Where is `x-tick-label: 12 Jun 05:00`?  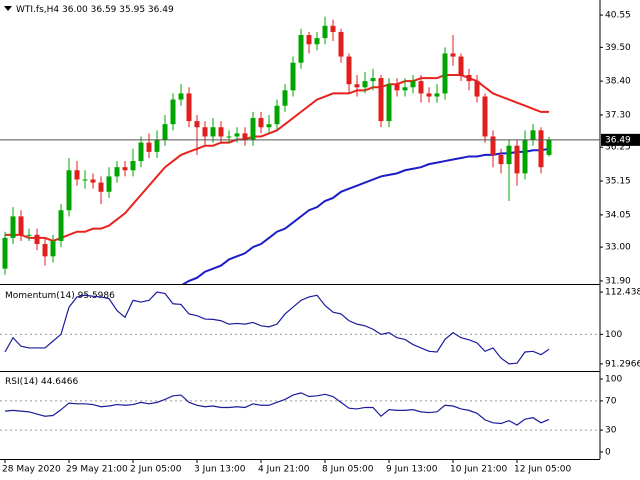
x-tick-label: 12 Jun 05:00 is located at coordinates (542, 470).